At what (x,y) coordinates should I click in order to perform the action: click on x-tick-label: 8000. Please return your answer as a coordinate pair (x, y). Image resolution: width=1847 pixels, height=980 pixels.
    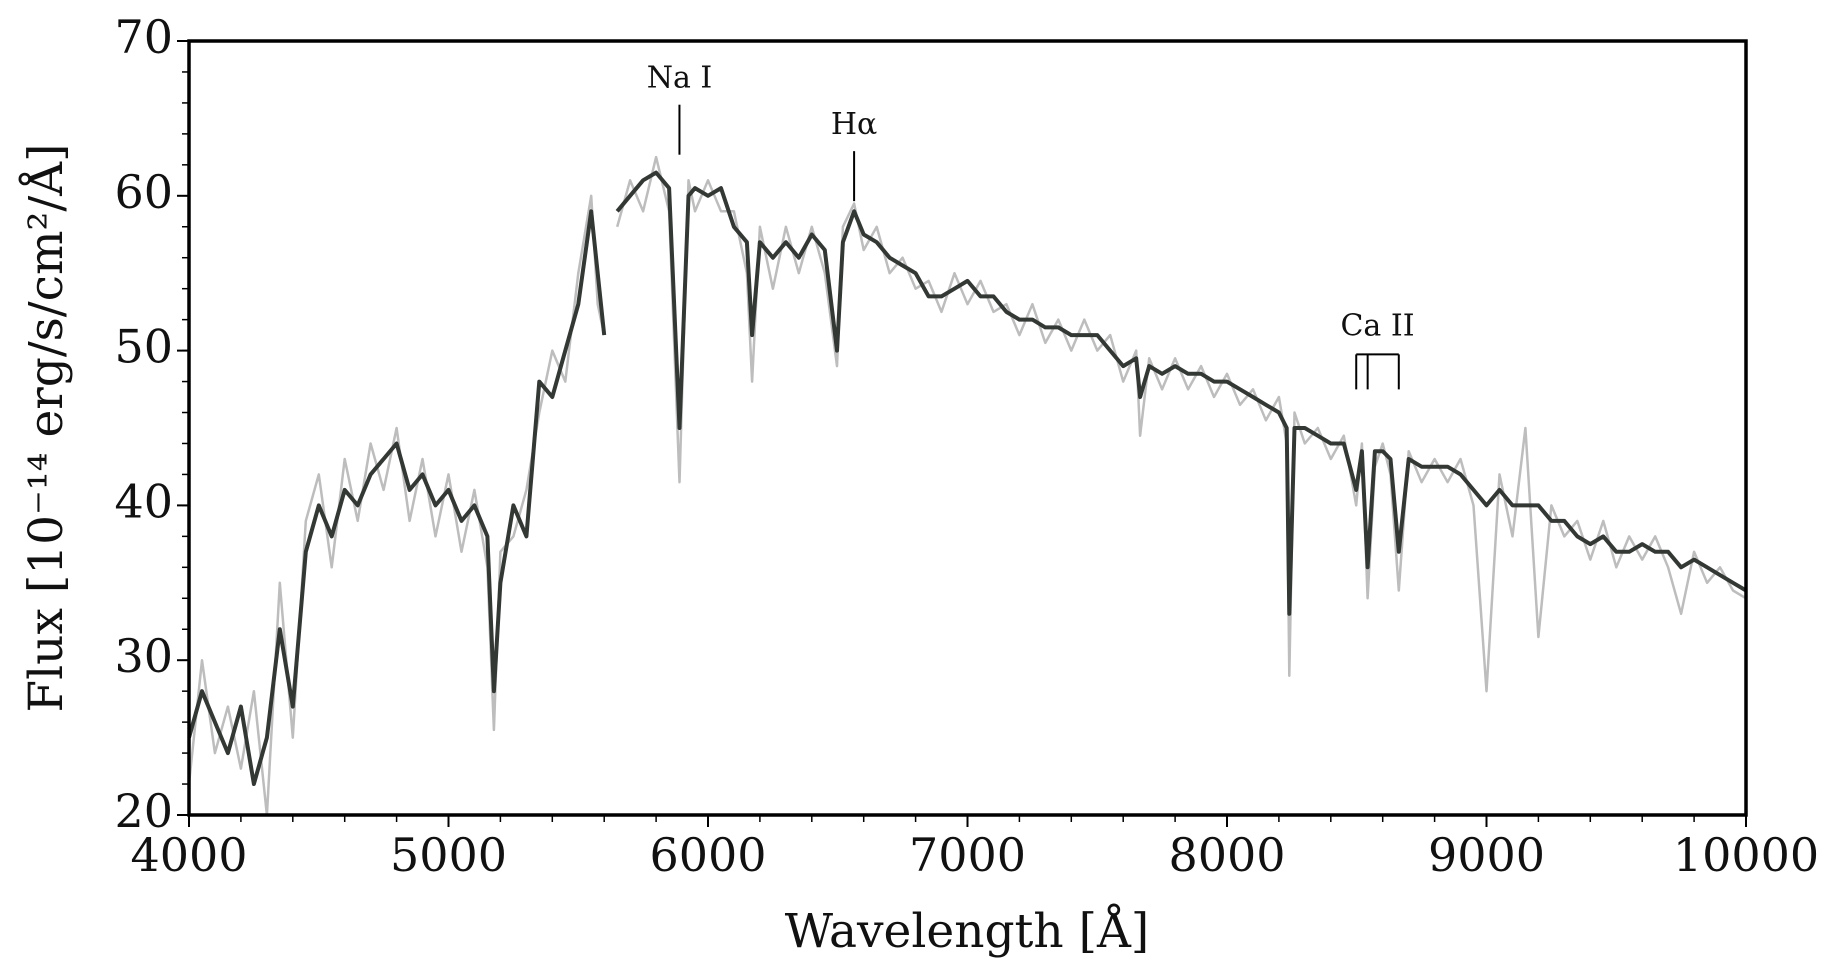
    Looking at the image, I should click on (1226, 855).